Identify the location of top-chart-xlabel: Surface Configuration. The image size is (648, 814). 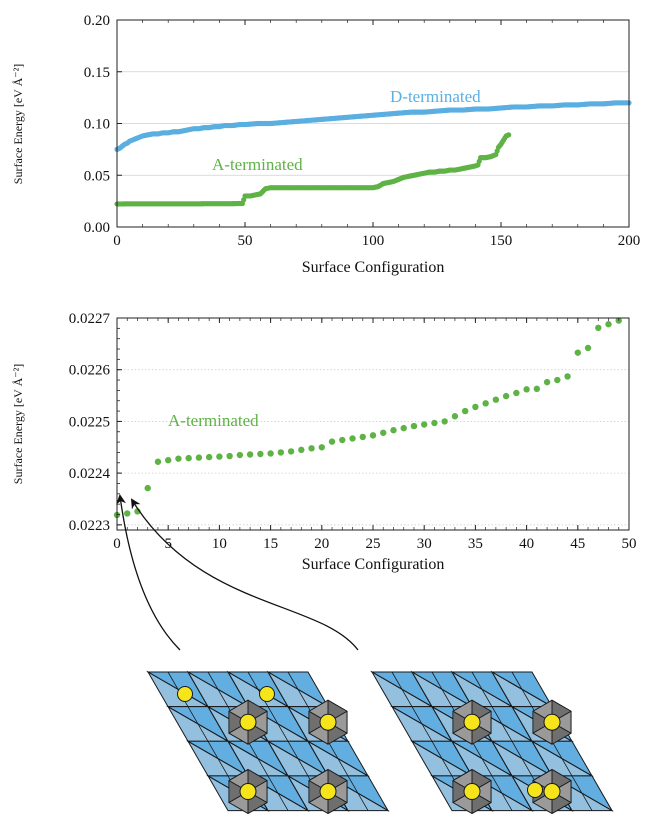
(373, 267).